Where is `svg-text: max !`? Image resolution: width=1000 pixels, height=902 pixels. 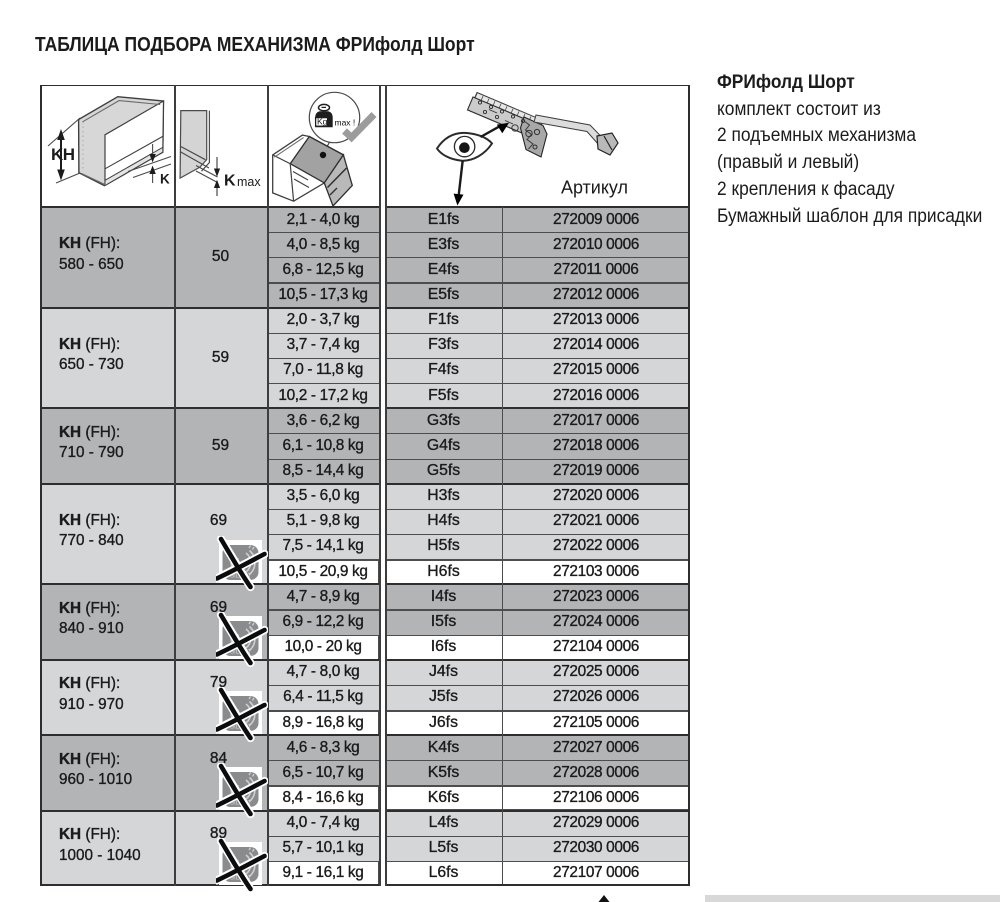
svg-text: max ! is located at coordinates (345, 122).